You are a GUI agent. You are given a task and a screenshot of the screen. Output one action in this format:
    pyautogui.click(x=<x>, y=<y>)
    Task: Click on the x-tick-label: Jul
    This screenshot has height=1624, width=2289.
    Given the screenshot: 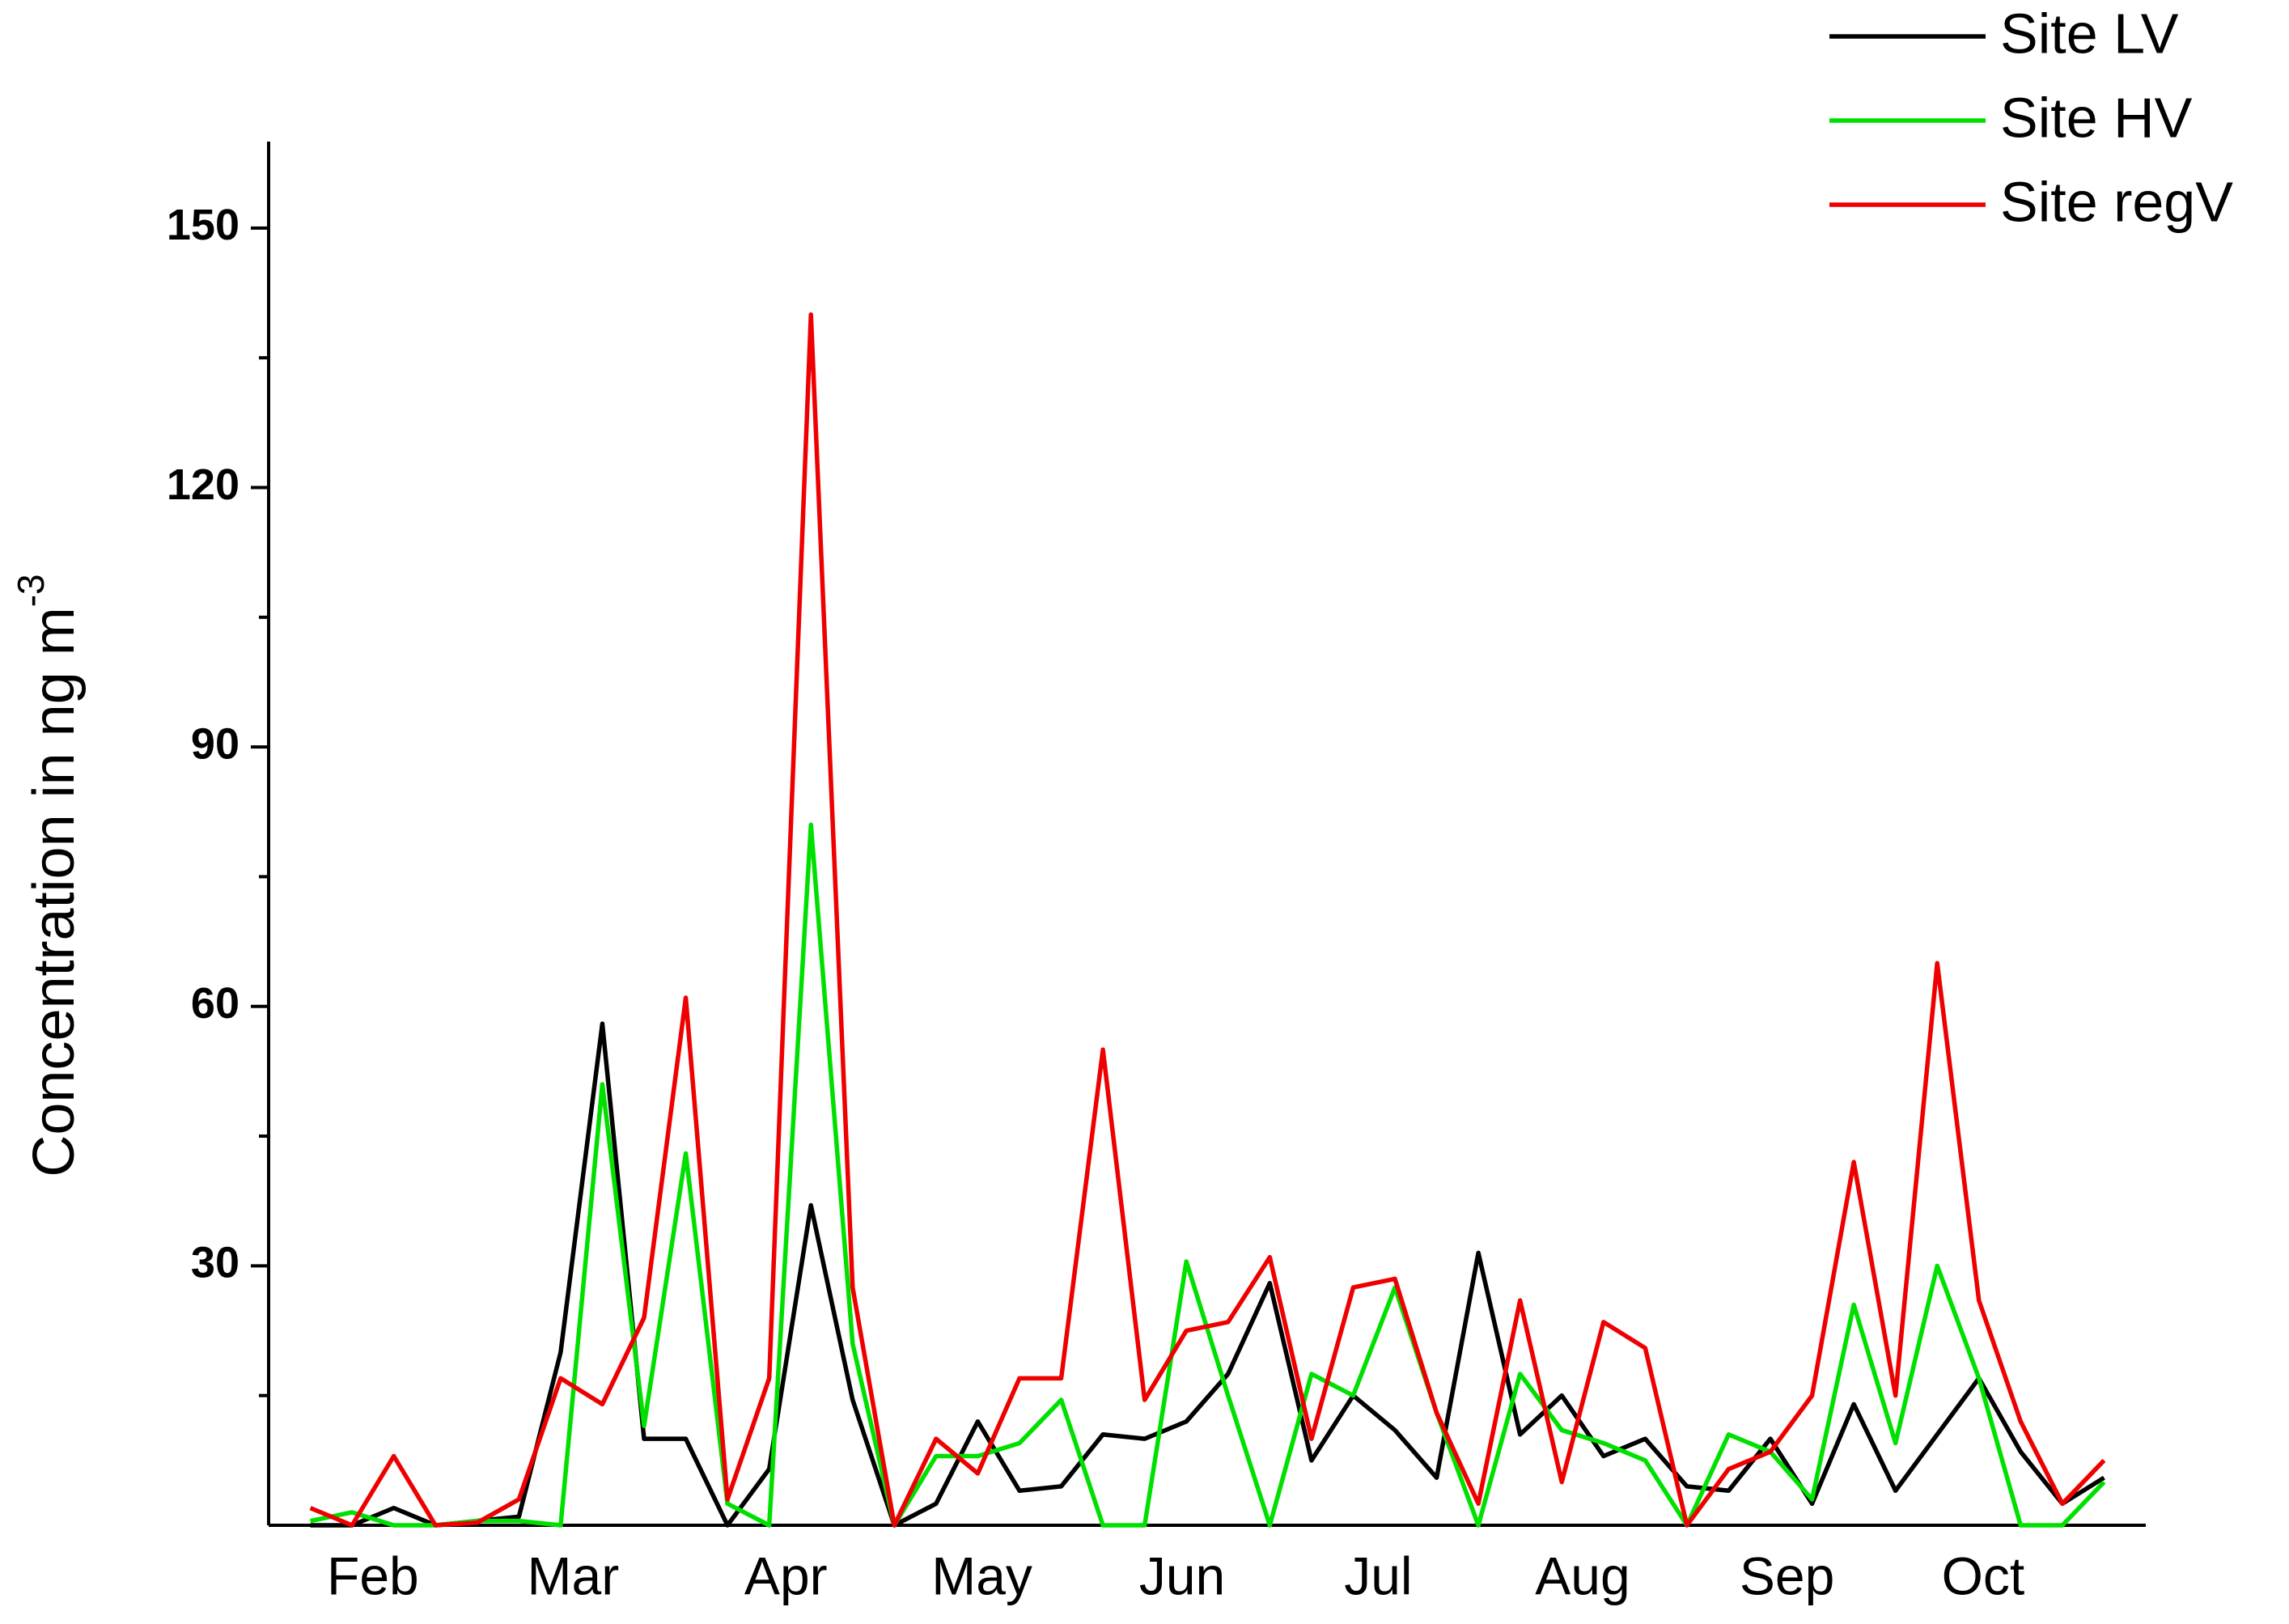 What is the action you would take?
    pyautogui.click(x=1378, y=1575)
    